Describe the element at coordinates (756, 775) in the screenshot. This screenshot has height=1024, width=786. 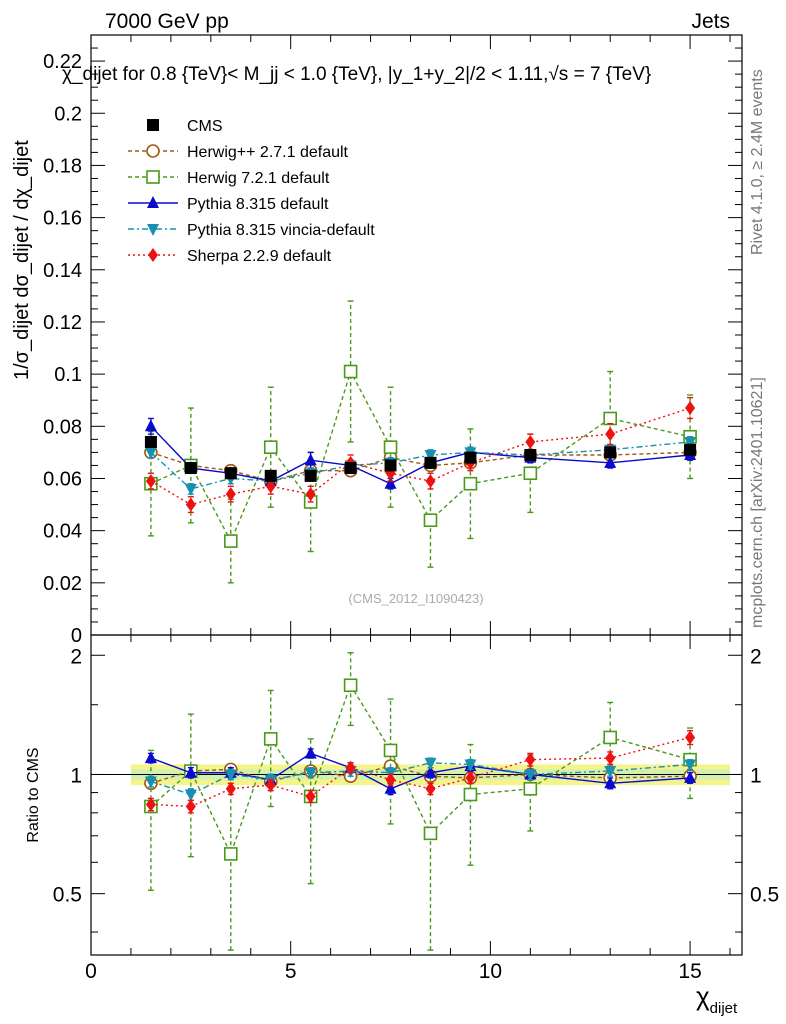
I see `ratio-y-tick-label-right: 1` at that location.